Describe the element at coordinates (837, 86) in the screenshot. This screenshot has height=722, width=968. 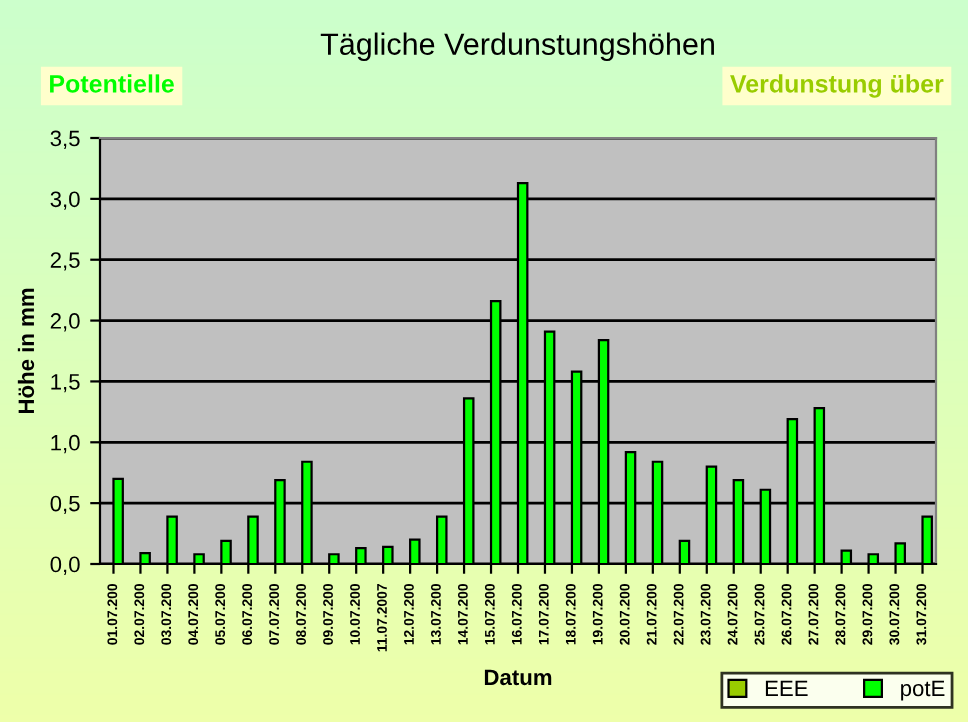
I see `text: Verdunstung über` at that location.